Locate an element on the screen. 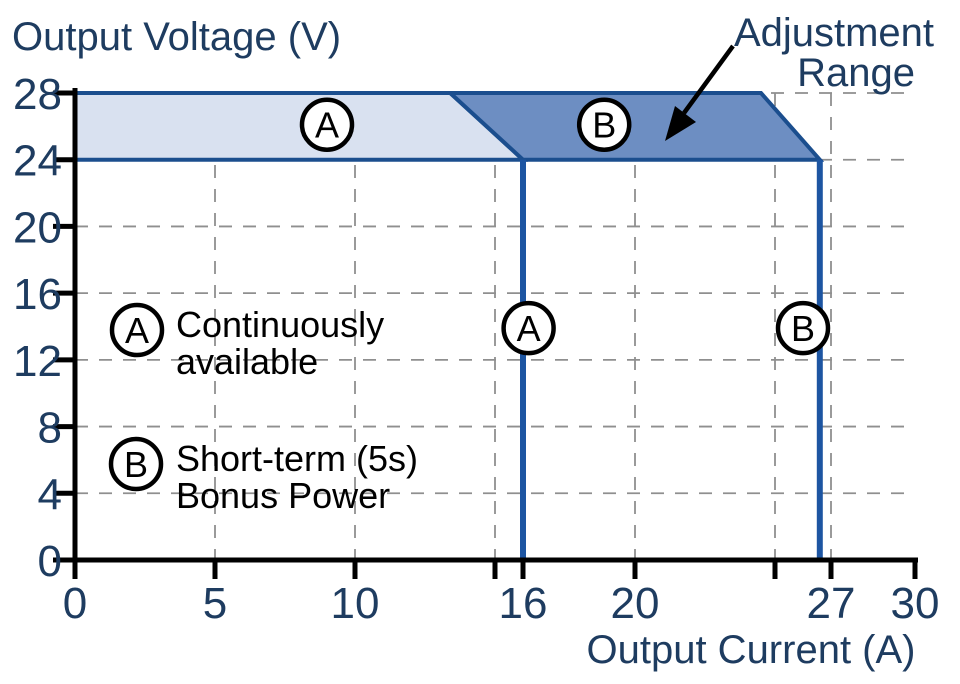 This screenshot has width=960, height=684. y-tick-label: 24 is located at coordinates (37, 161).